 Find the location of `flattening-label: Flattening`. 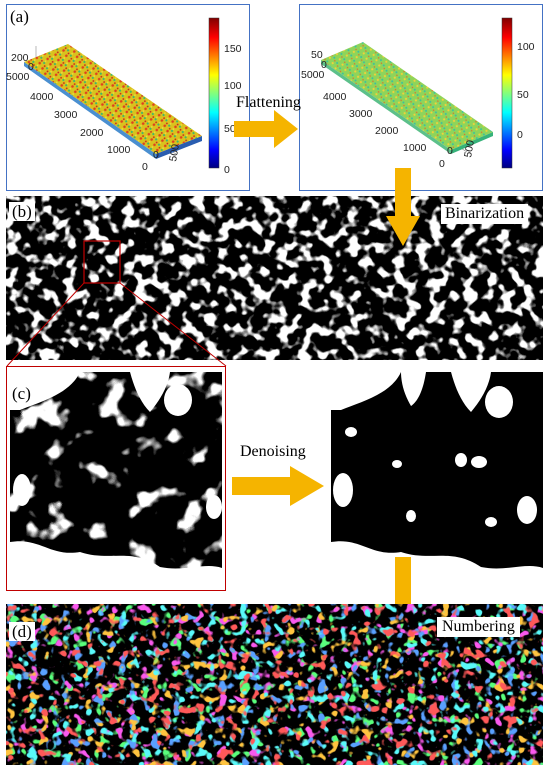

flattening-label: Flattening is located at coordinates (268, 102).